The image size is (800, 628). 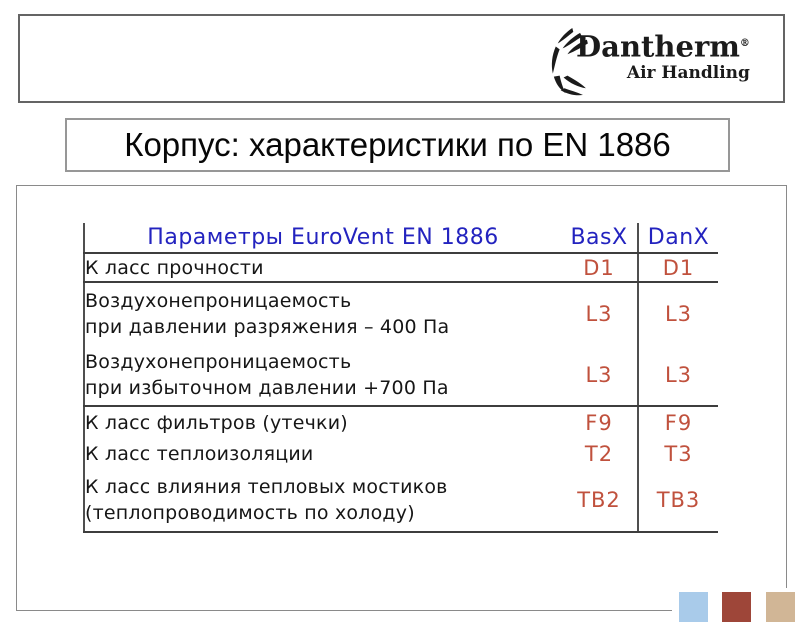 I want to click on table-row: К ласс фильтров (утечки) F9 F9, so click(x=401, y=422).